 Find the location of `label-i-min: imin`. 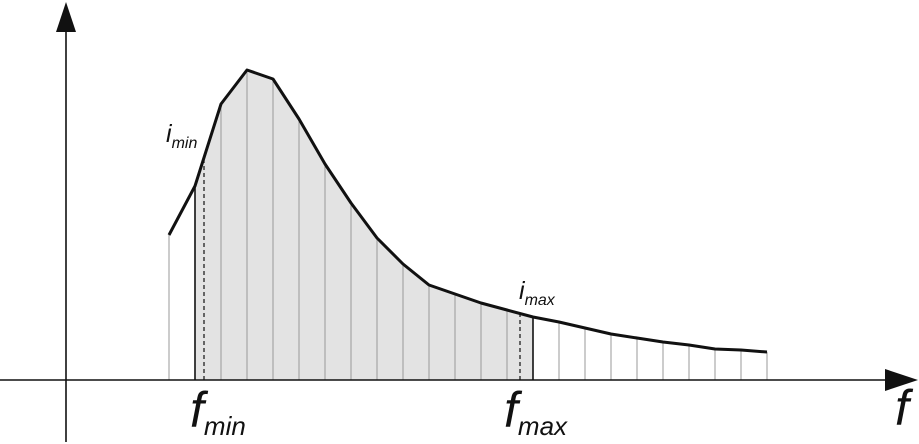

label-i-min: imin is located at coordinates (181, 136).